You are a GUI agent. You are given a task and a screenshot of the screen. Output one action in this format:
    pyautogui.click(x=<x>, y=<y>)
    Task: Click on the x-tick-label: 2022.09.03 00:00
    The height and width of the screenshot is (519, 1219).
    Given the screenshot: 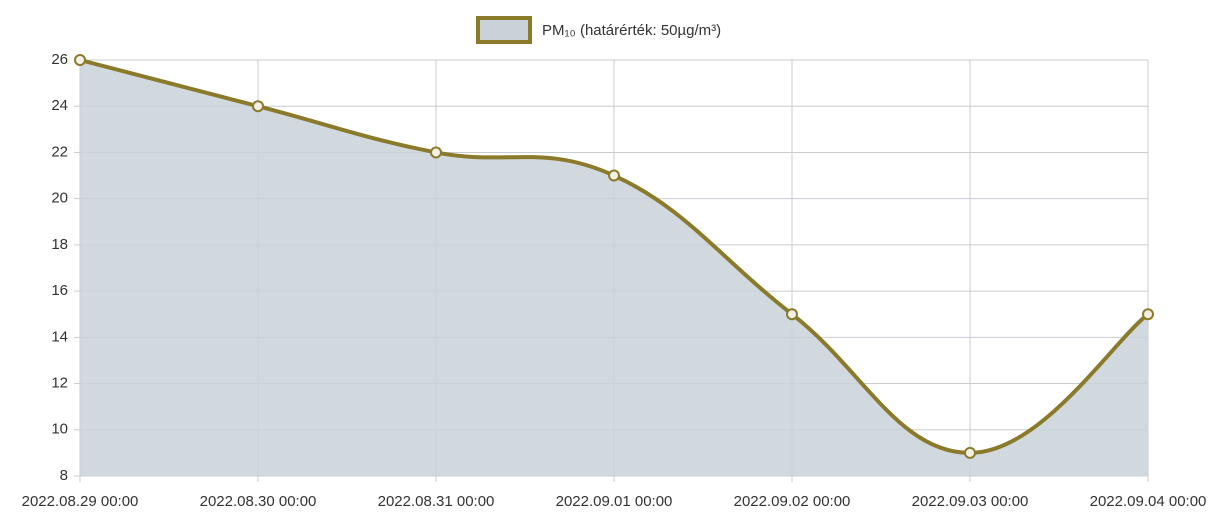 What is the action you would take?
    pyautogui.click(x=970, y=501)
    